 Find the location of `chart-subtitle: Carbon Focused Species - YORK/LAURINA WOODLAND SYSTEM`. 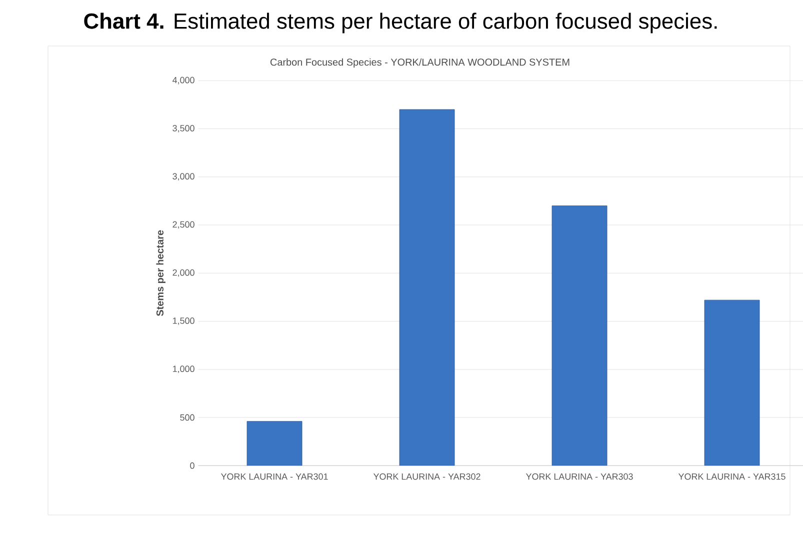

chart-subtitle: Carbon Focused Species - YORK/LAURINA WOODLAND SYSTEM is located at coordinates (420, 63).